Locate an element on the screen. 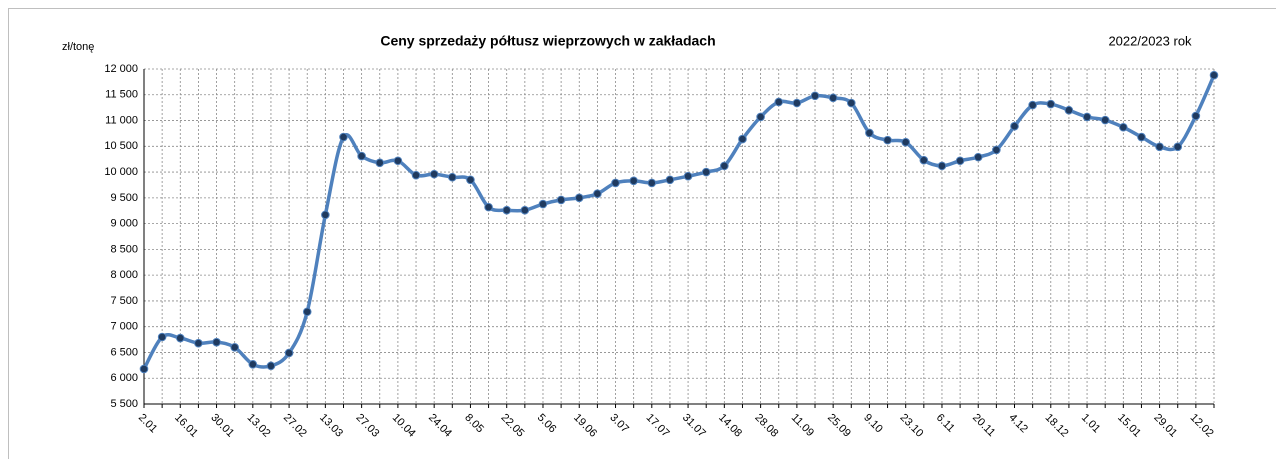  y-tick-label: 11 000 is located at coordinates (121, 120).